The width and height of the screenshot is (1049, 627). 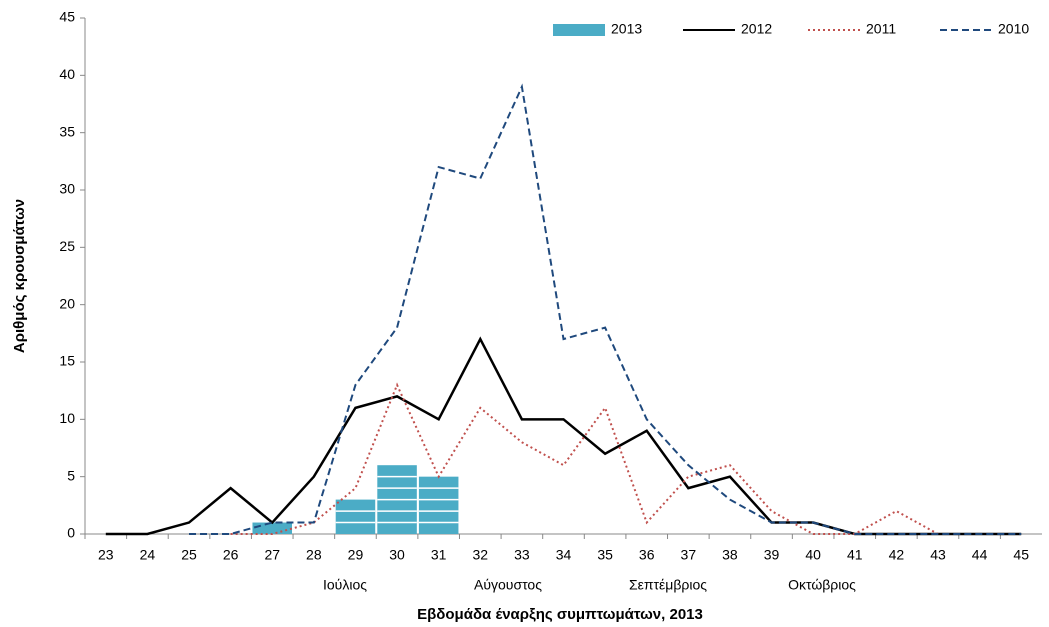 I want to click on month-label: Σεπτέμβριος, so click(x=668, y=585).